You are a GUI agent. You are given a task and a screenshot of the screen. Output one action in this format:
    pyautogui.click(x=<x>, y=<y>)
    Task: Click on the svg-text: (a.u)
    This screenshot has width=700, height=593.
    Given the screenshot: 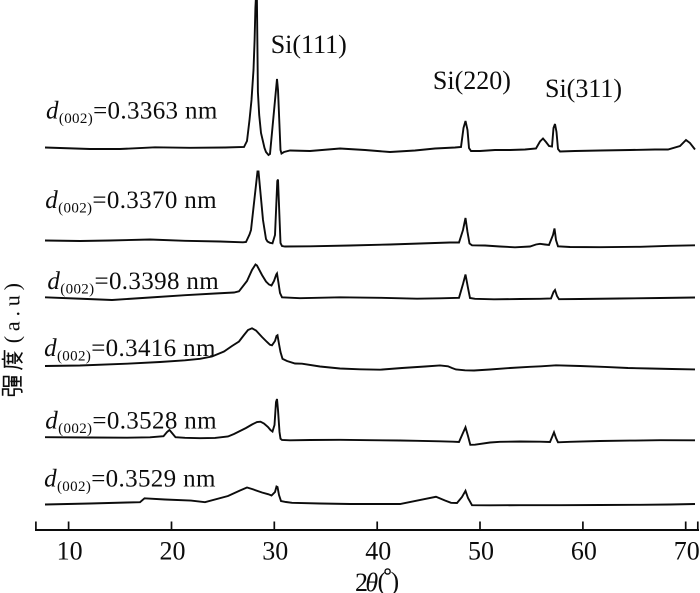 What is the action you would take?
    pyautogui.click(x=12, y=310)
    